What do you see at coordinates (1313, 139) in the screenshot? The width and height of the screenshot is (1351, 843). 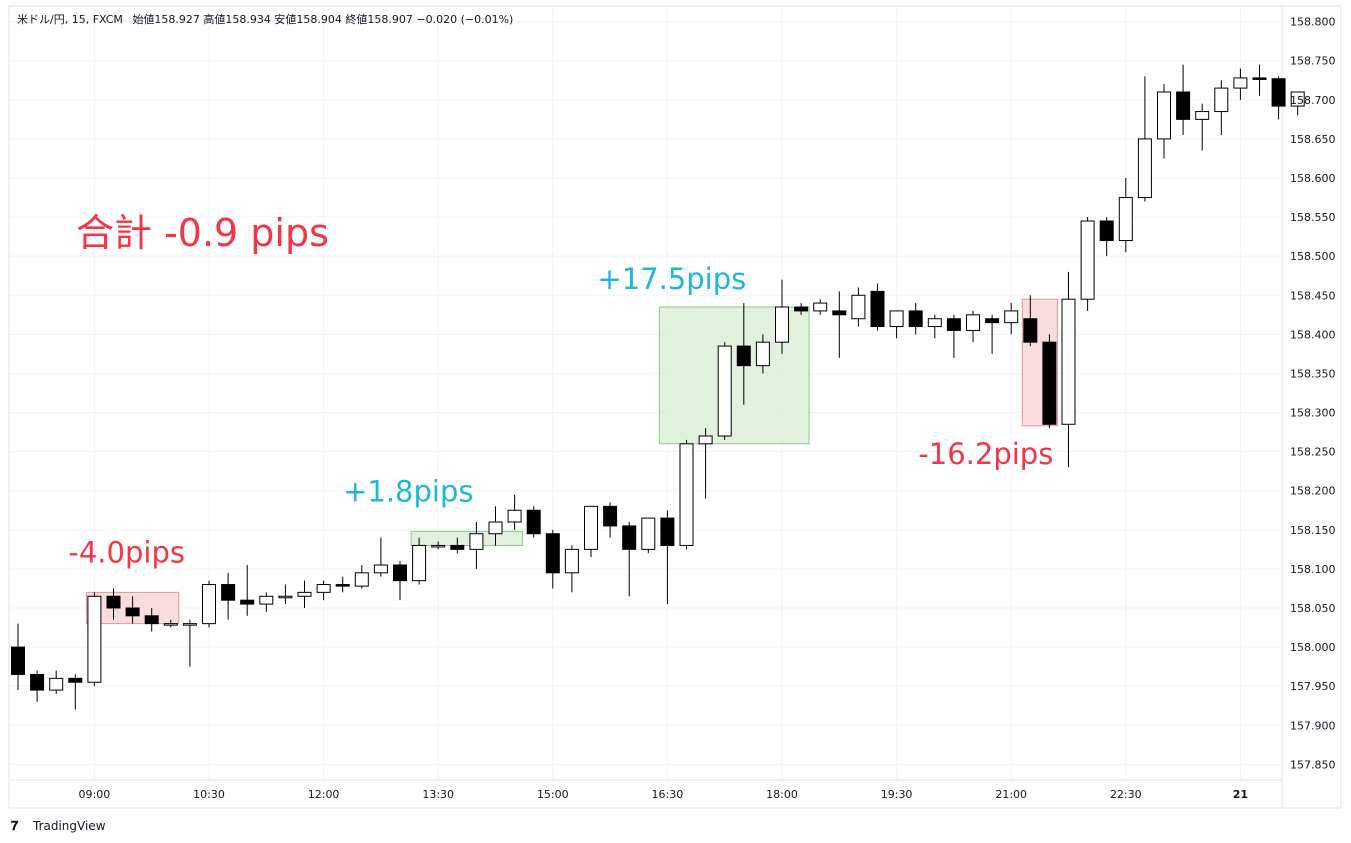 I see `price-tick-label: 158.650` at bounding box center [1313, 139].